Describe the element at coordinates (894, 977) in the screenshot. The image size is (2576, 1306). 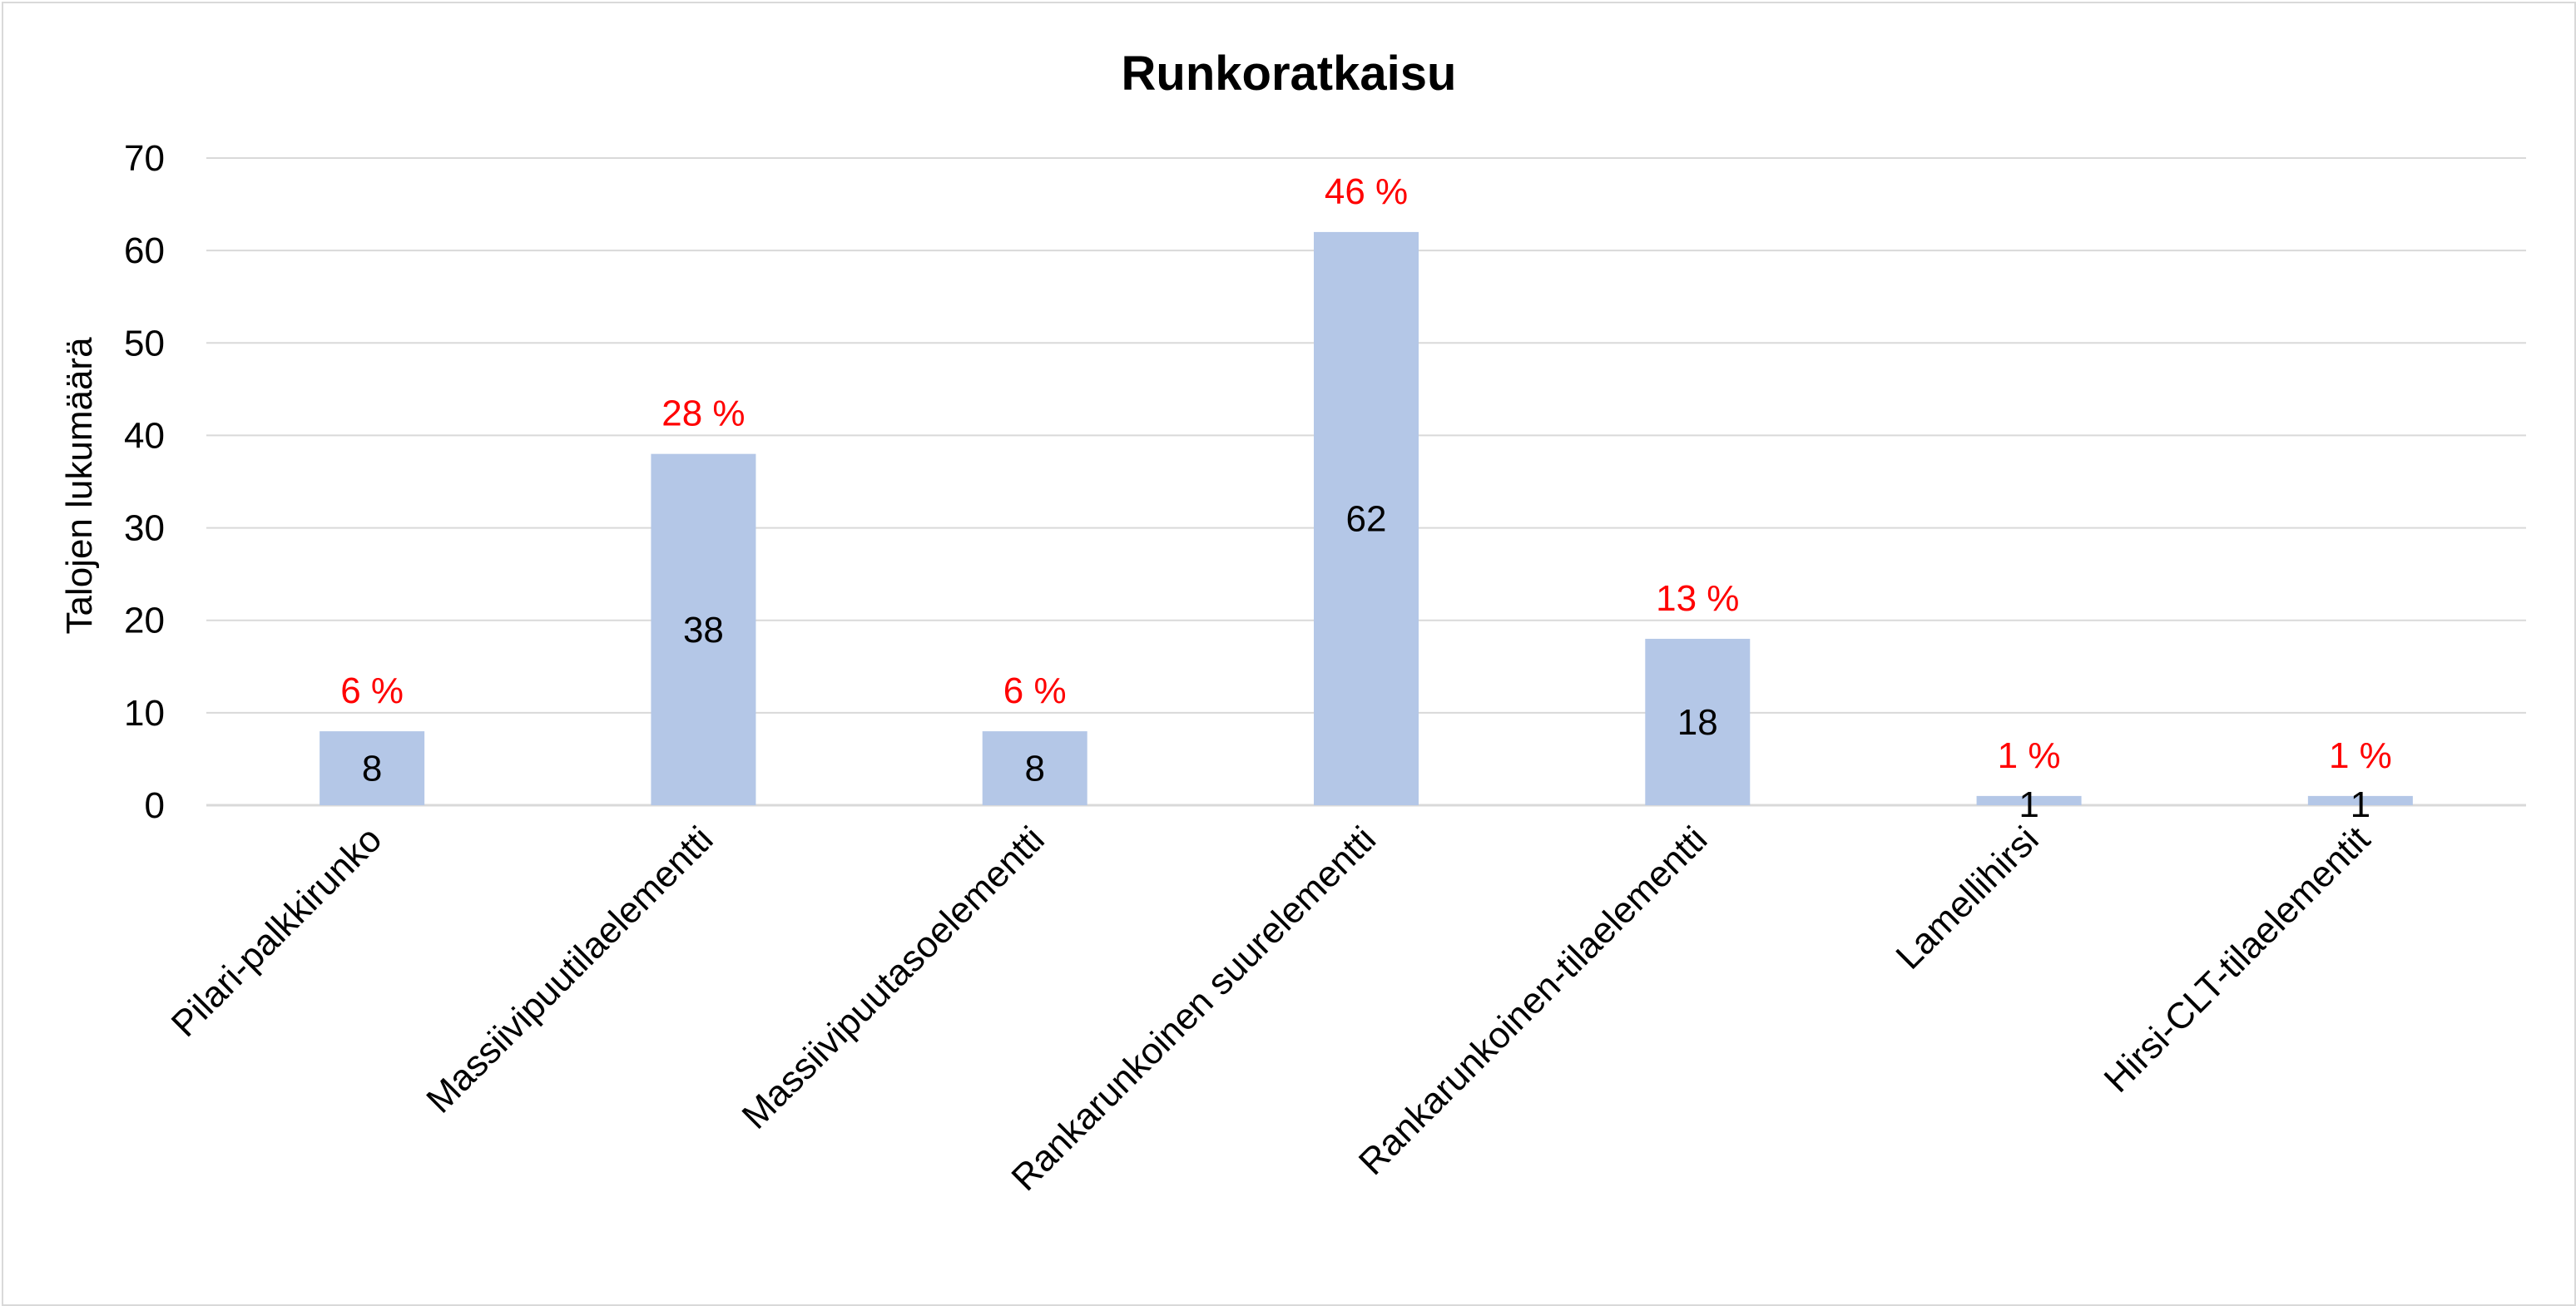
I see `x-category-label: Massiivipuutasoelementti` at that location.